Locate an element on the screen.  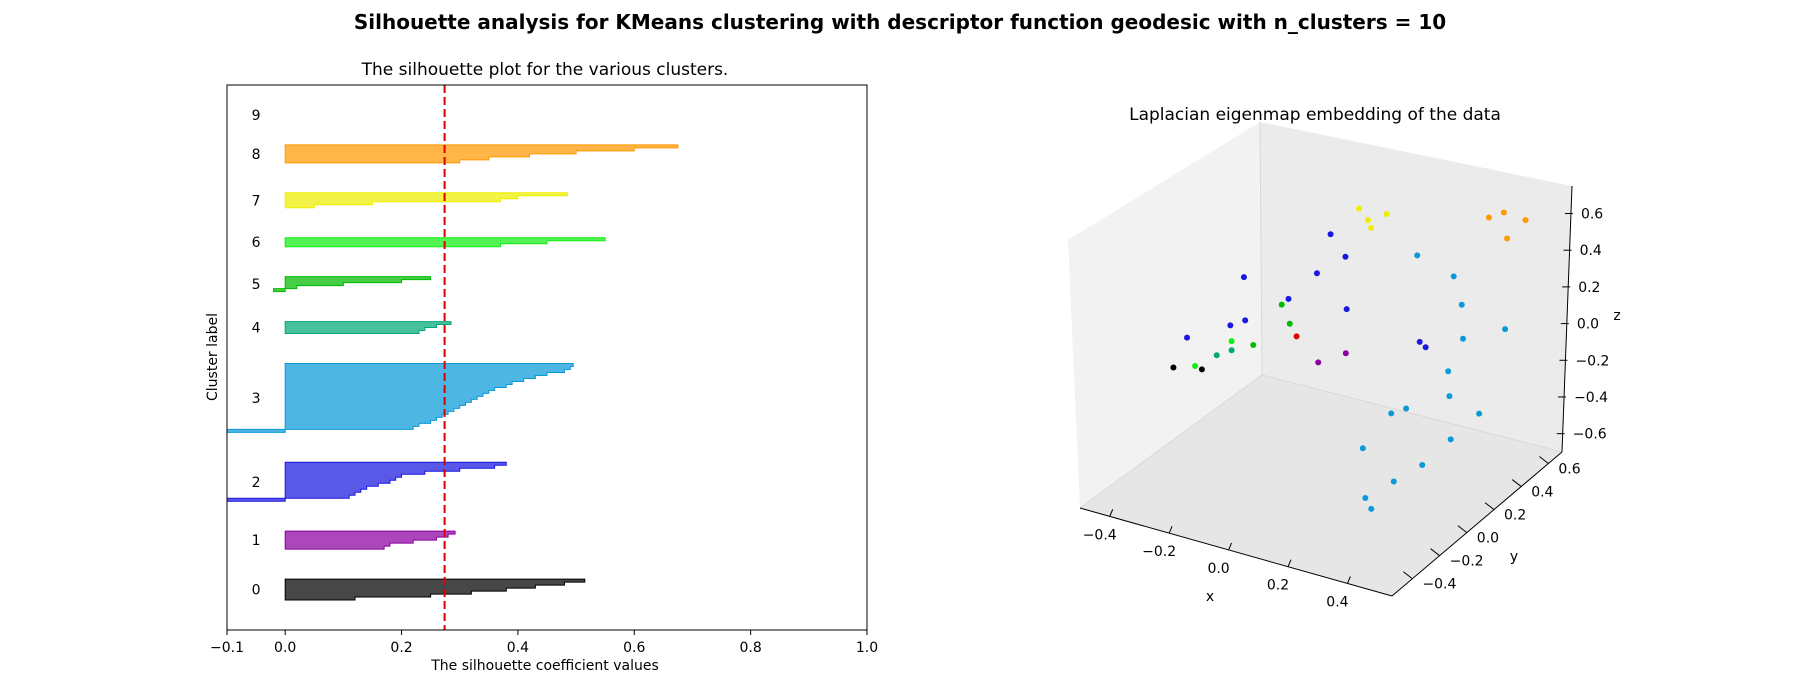
x-axis-line is located at coordinates (1236, 552).